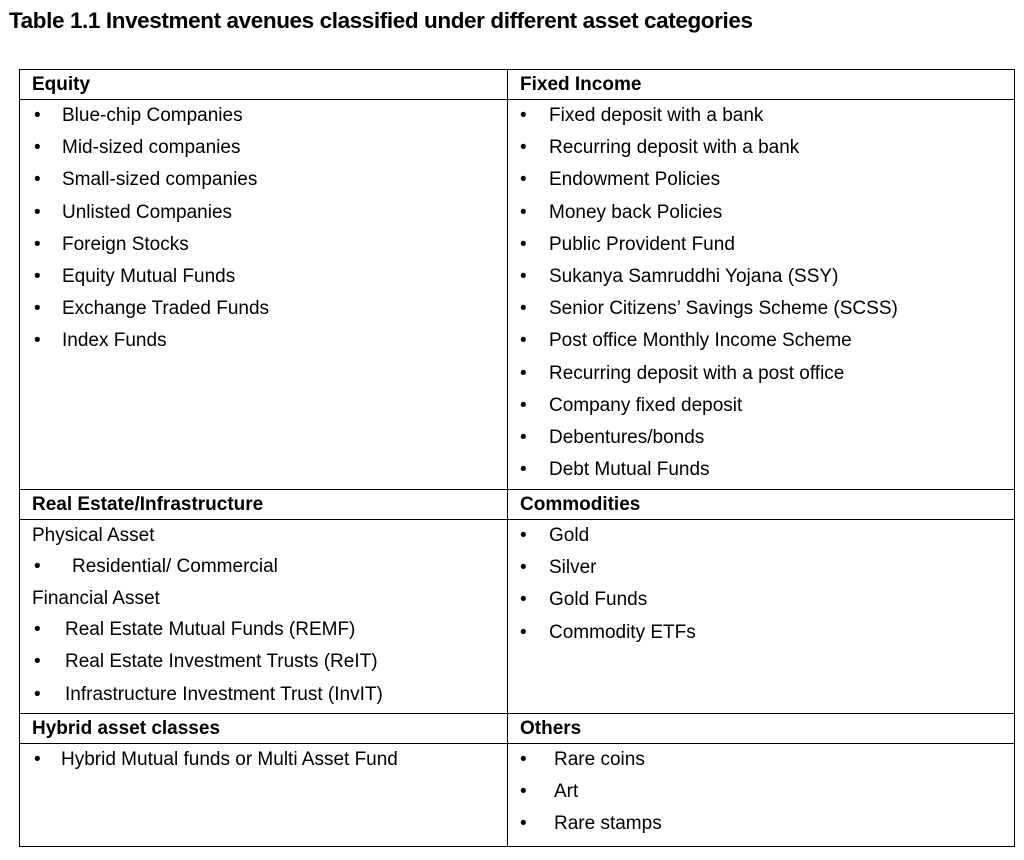  I want to click on commodities-cell: • Gold • Silver • Gold Funds • Commodity ETFs, so click(761, 616).